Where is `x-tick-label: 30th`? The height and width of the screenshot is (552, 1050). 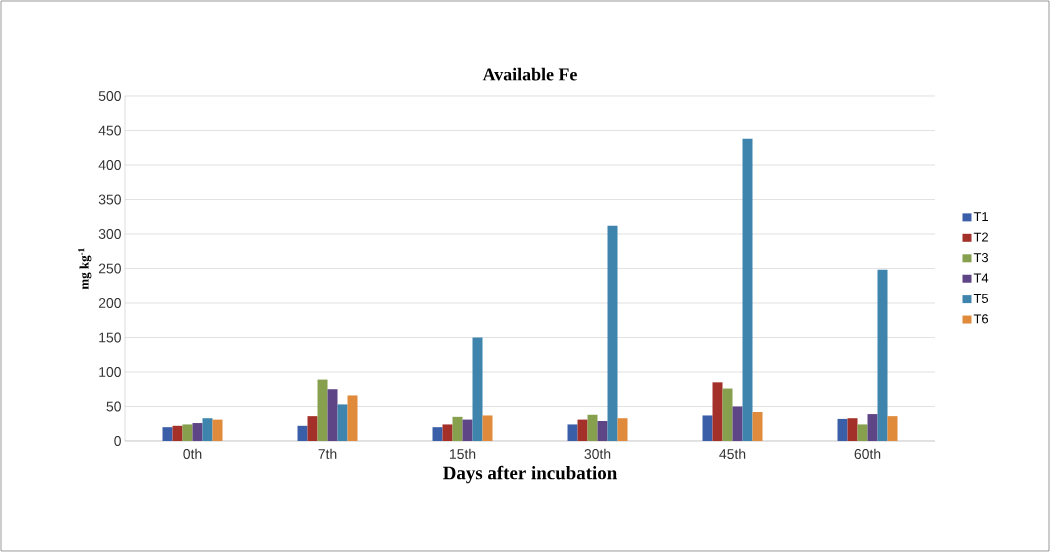
x-tick-label: 30th is located at coordinates (597, 453).